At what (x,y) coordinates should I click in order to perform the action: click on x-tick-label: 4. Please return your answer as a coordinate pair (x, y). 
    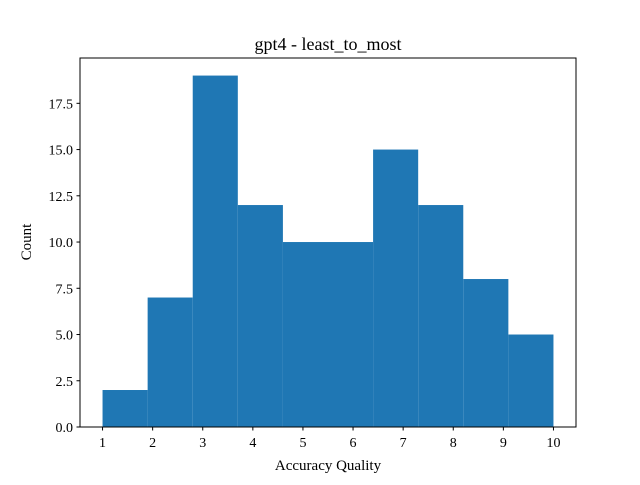
    Looking at the image, I should click on (252, 443).